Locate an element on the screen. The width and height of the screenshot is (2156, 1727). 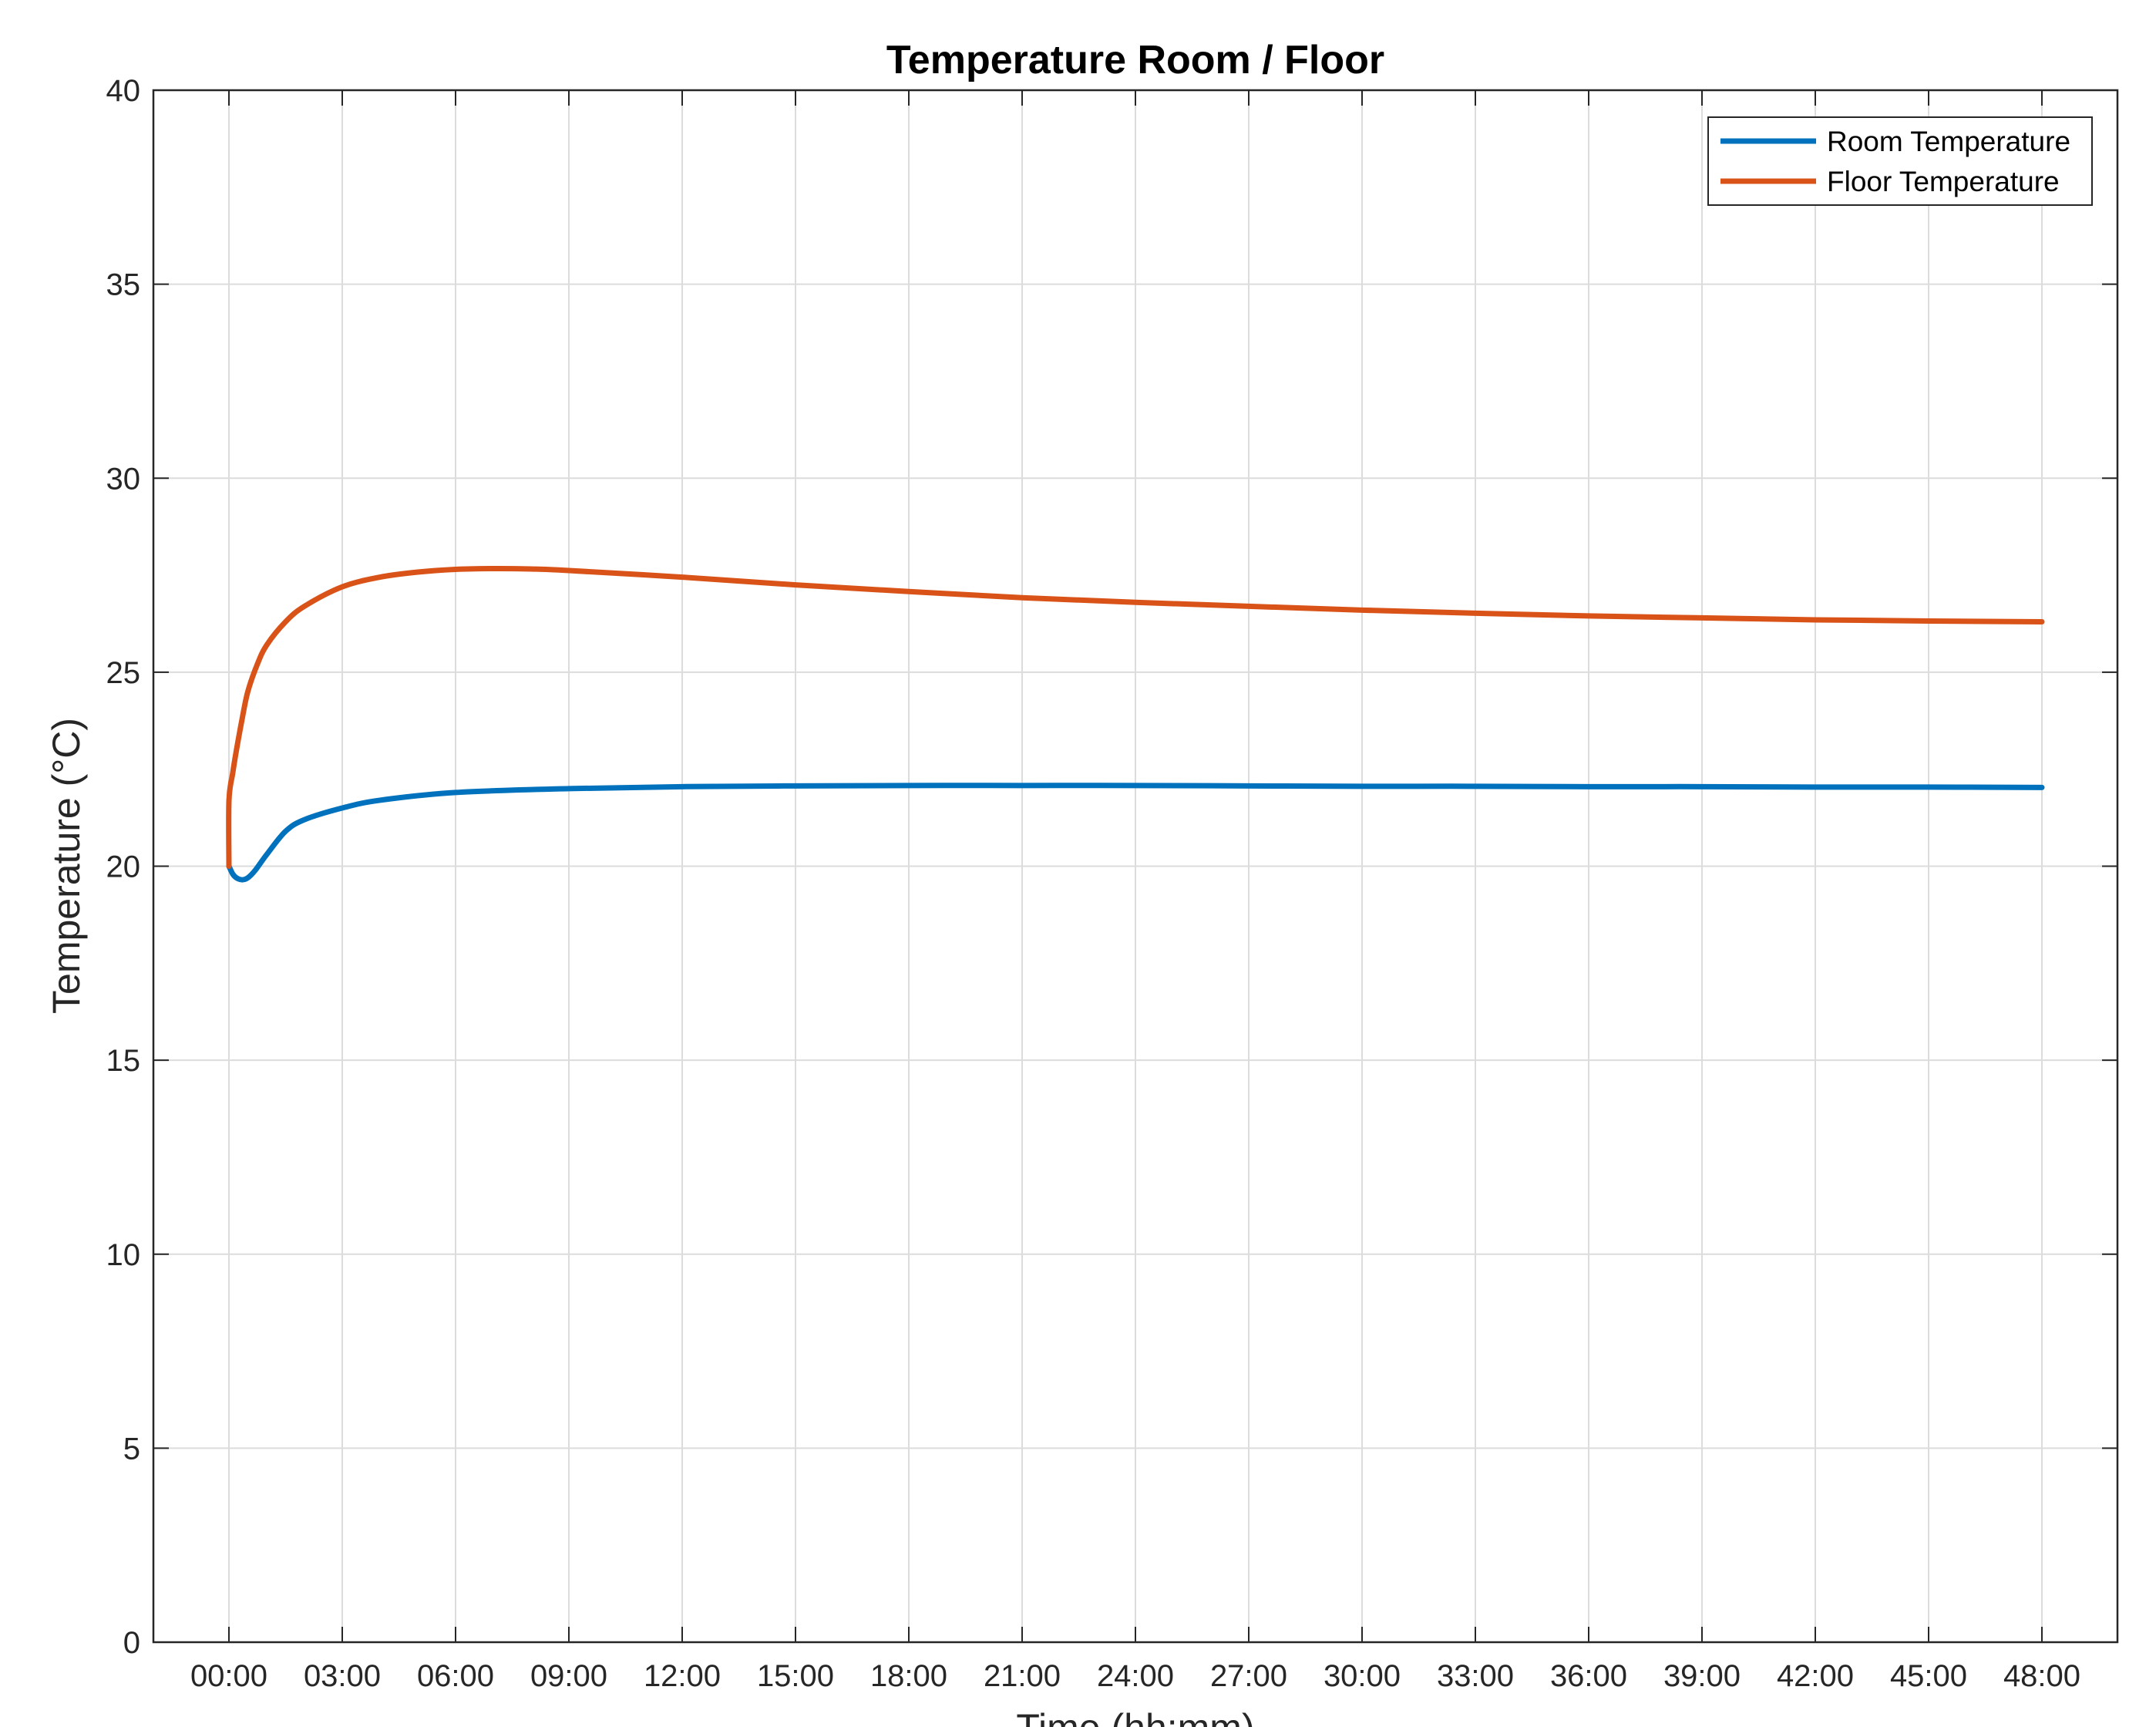
x-tick-label: 21:00 is located at coordinates (1023, 1676).